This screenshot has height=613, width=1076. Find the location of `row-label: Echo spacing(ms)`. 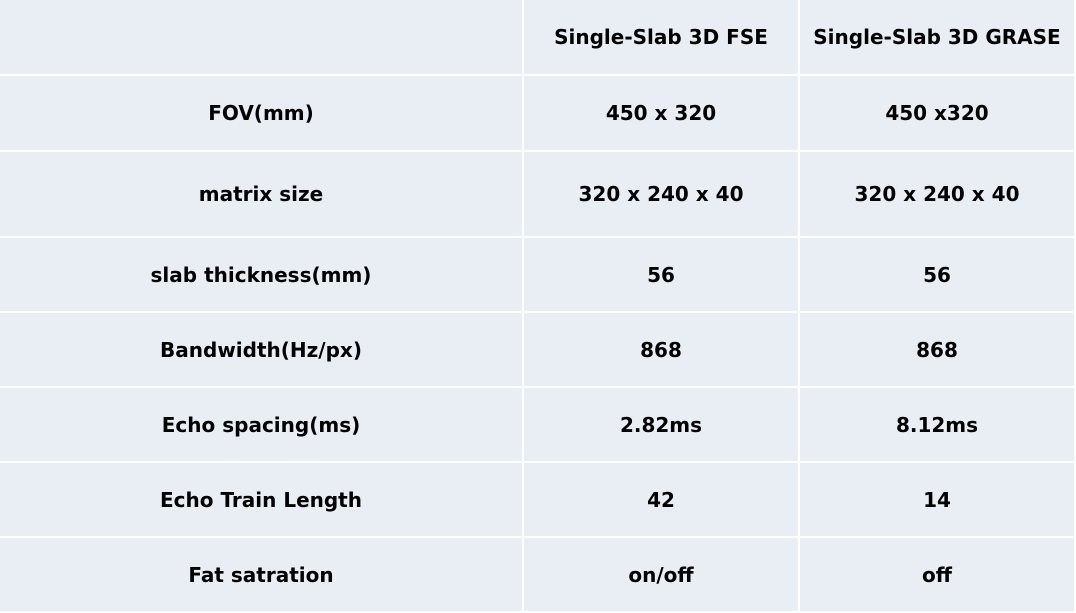

row-label: Echo spacing(ms) is located at coordinates (261, 424).